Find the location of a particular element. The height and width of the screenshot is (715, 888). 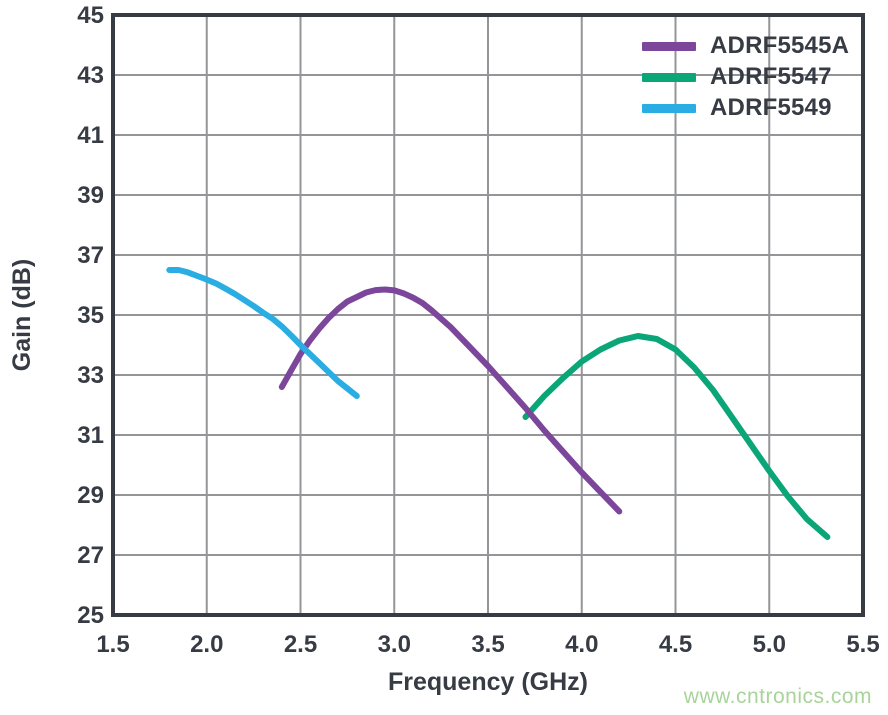

x-tick-label: 5.0 is located at coordinates (769, 644).